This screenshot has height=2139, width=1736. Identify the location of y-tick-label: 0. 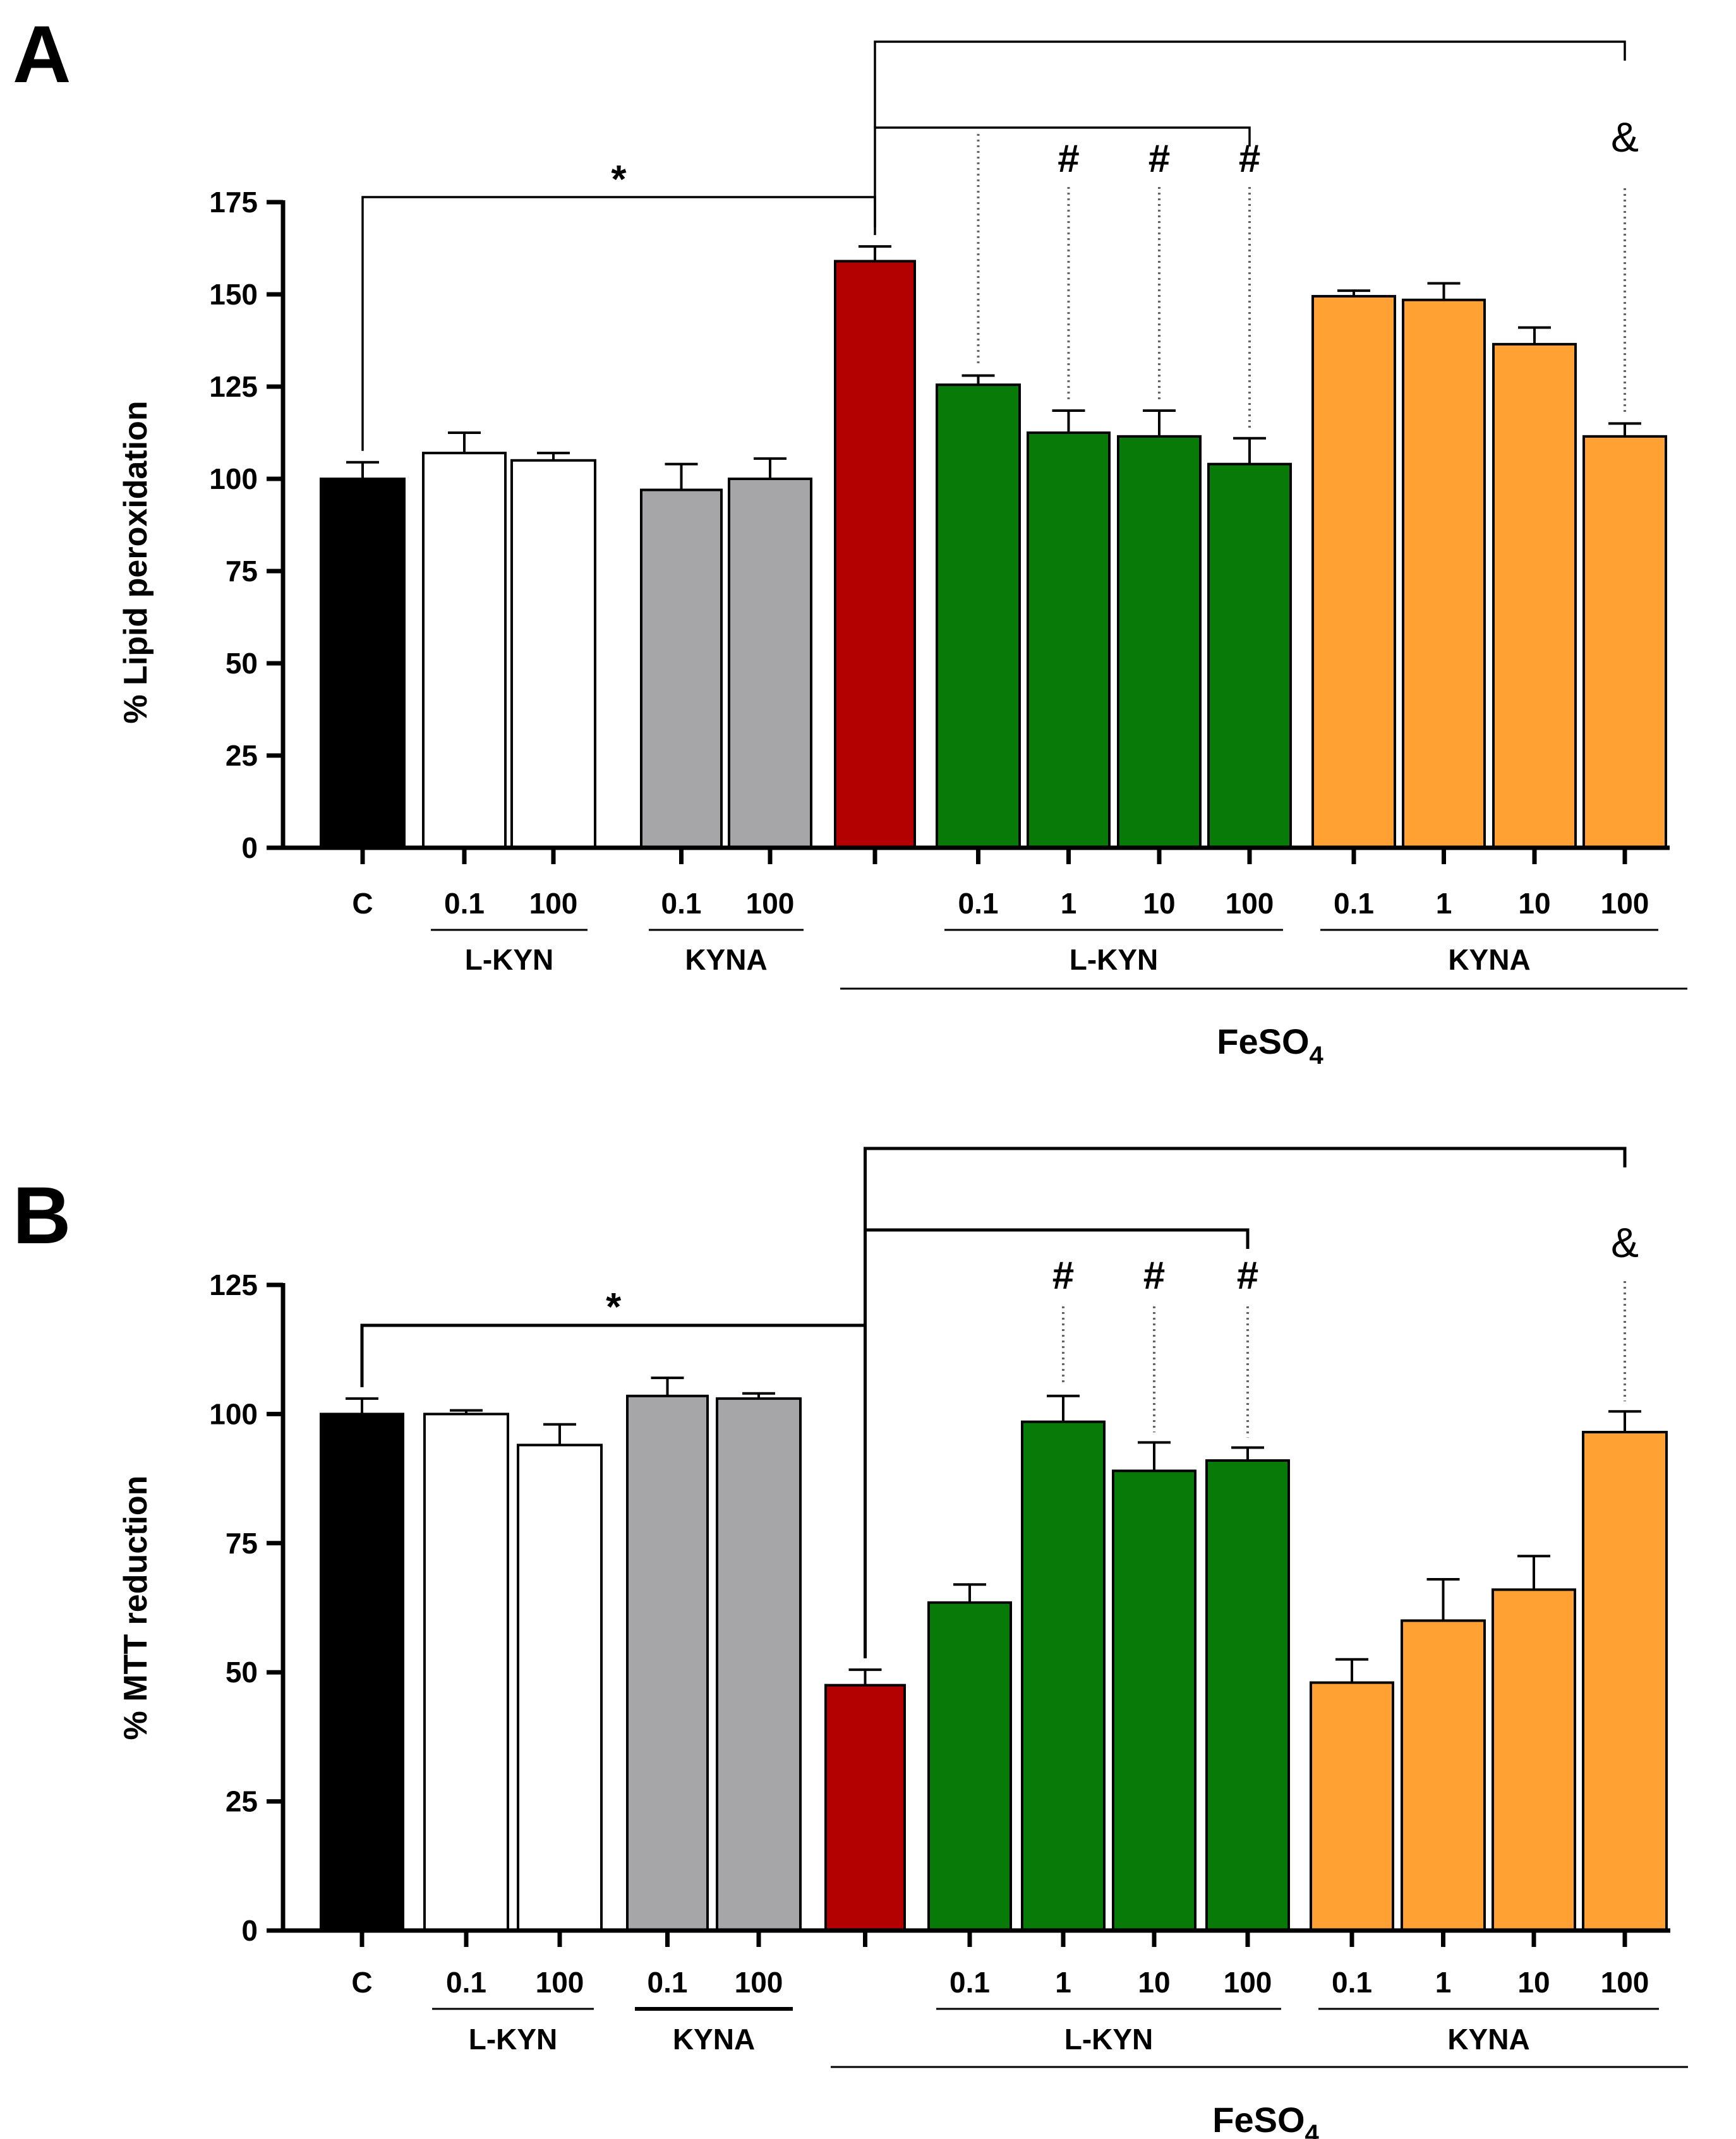
(249, 1930).